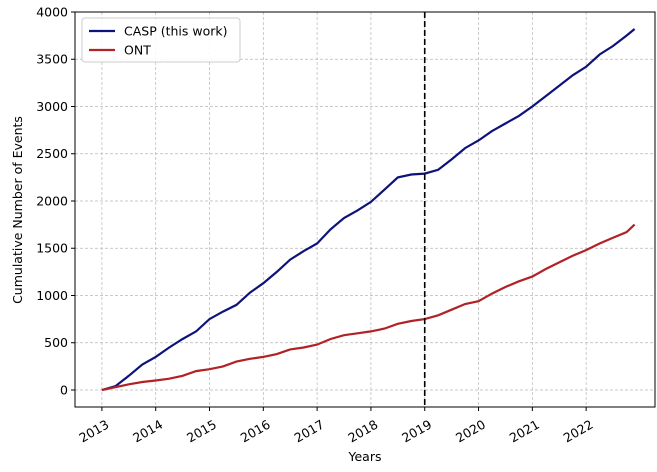 Image resolution: width=657 pixels, height=472 pixels. I want to click on legend: CASP (this work) ONT, so click(161, 40).